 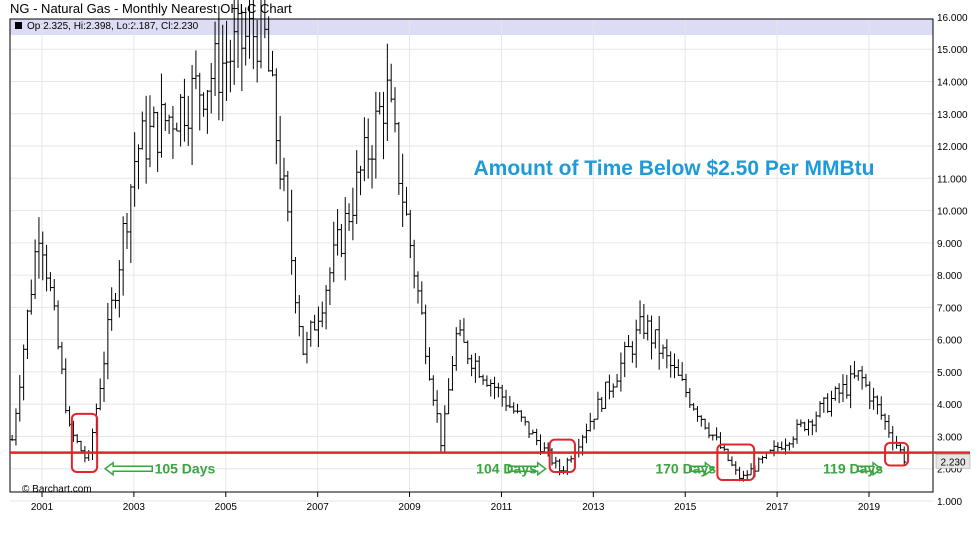 I want to click on x-tick-label: 2007, so click(x=318, y=507).